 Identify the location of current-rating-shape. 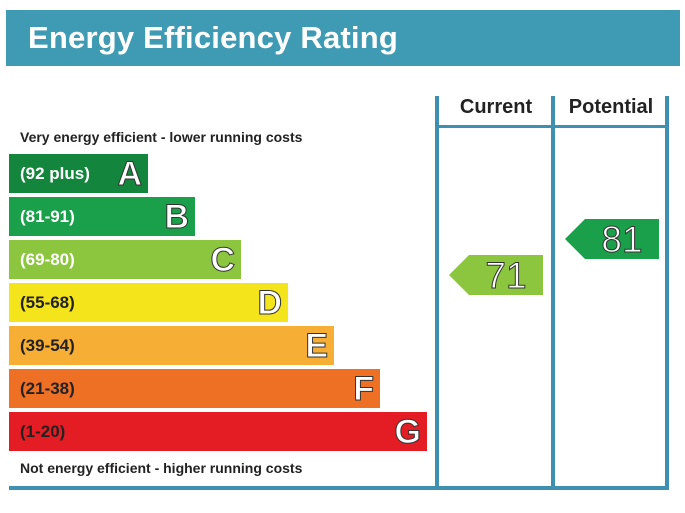
(496, 275).